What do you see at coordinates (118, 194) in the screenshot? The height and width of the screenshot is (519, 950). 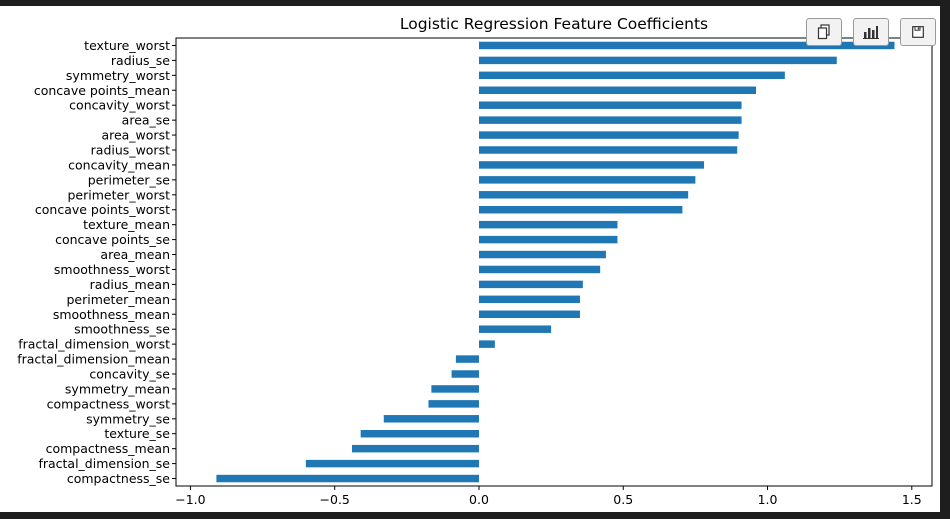 I see `y-tick-label: perimeter_worst` at bounding box center [118, 194].